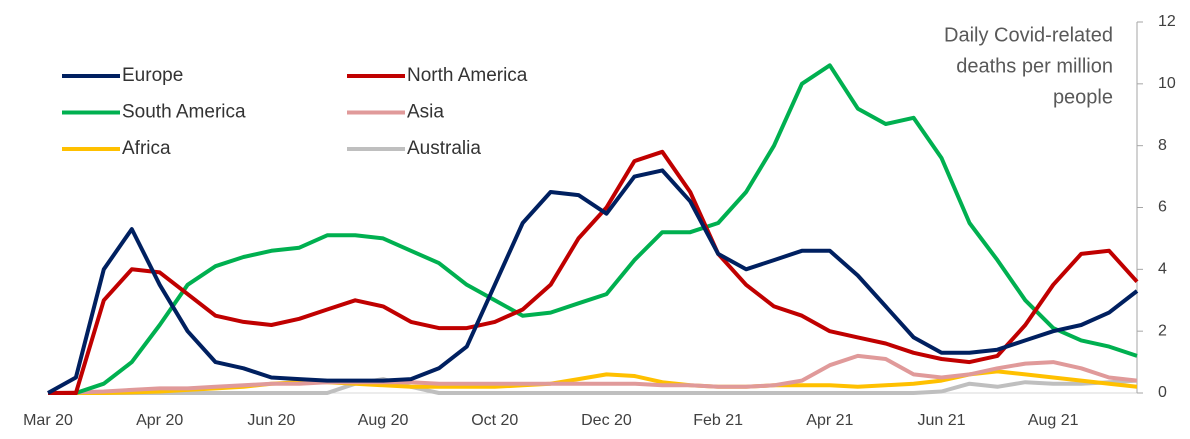 This screenshot has height=439, width=1190. Describe the element at coordinates (184, 112) in the screenshot. I see `legend-label: South America` at that location.